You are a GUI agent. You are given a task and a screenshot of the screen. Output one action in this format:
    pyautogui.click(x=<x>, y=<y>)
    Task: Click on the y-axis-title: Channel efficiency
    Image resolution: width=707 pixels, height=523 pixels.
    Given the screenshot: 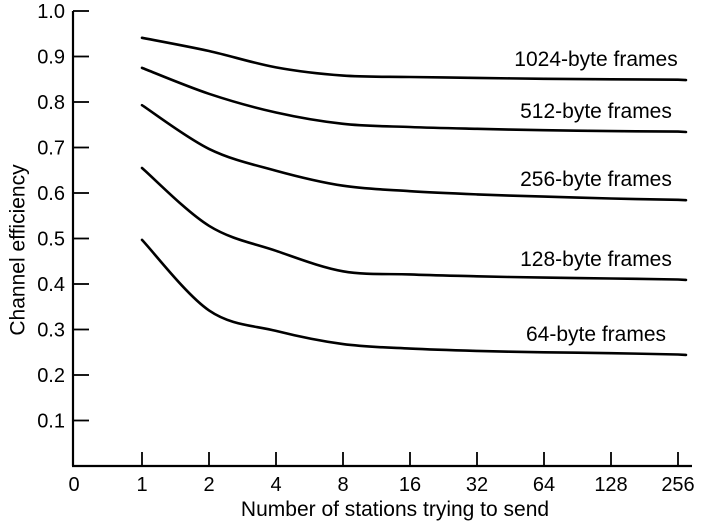 What is the action you would take?
    pyautogui.click(x=17, y=250)
    